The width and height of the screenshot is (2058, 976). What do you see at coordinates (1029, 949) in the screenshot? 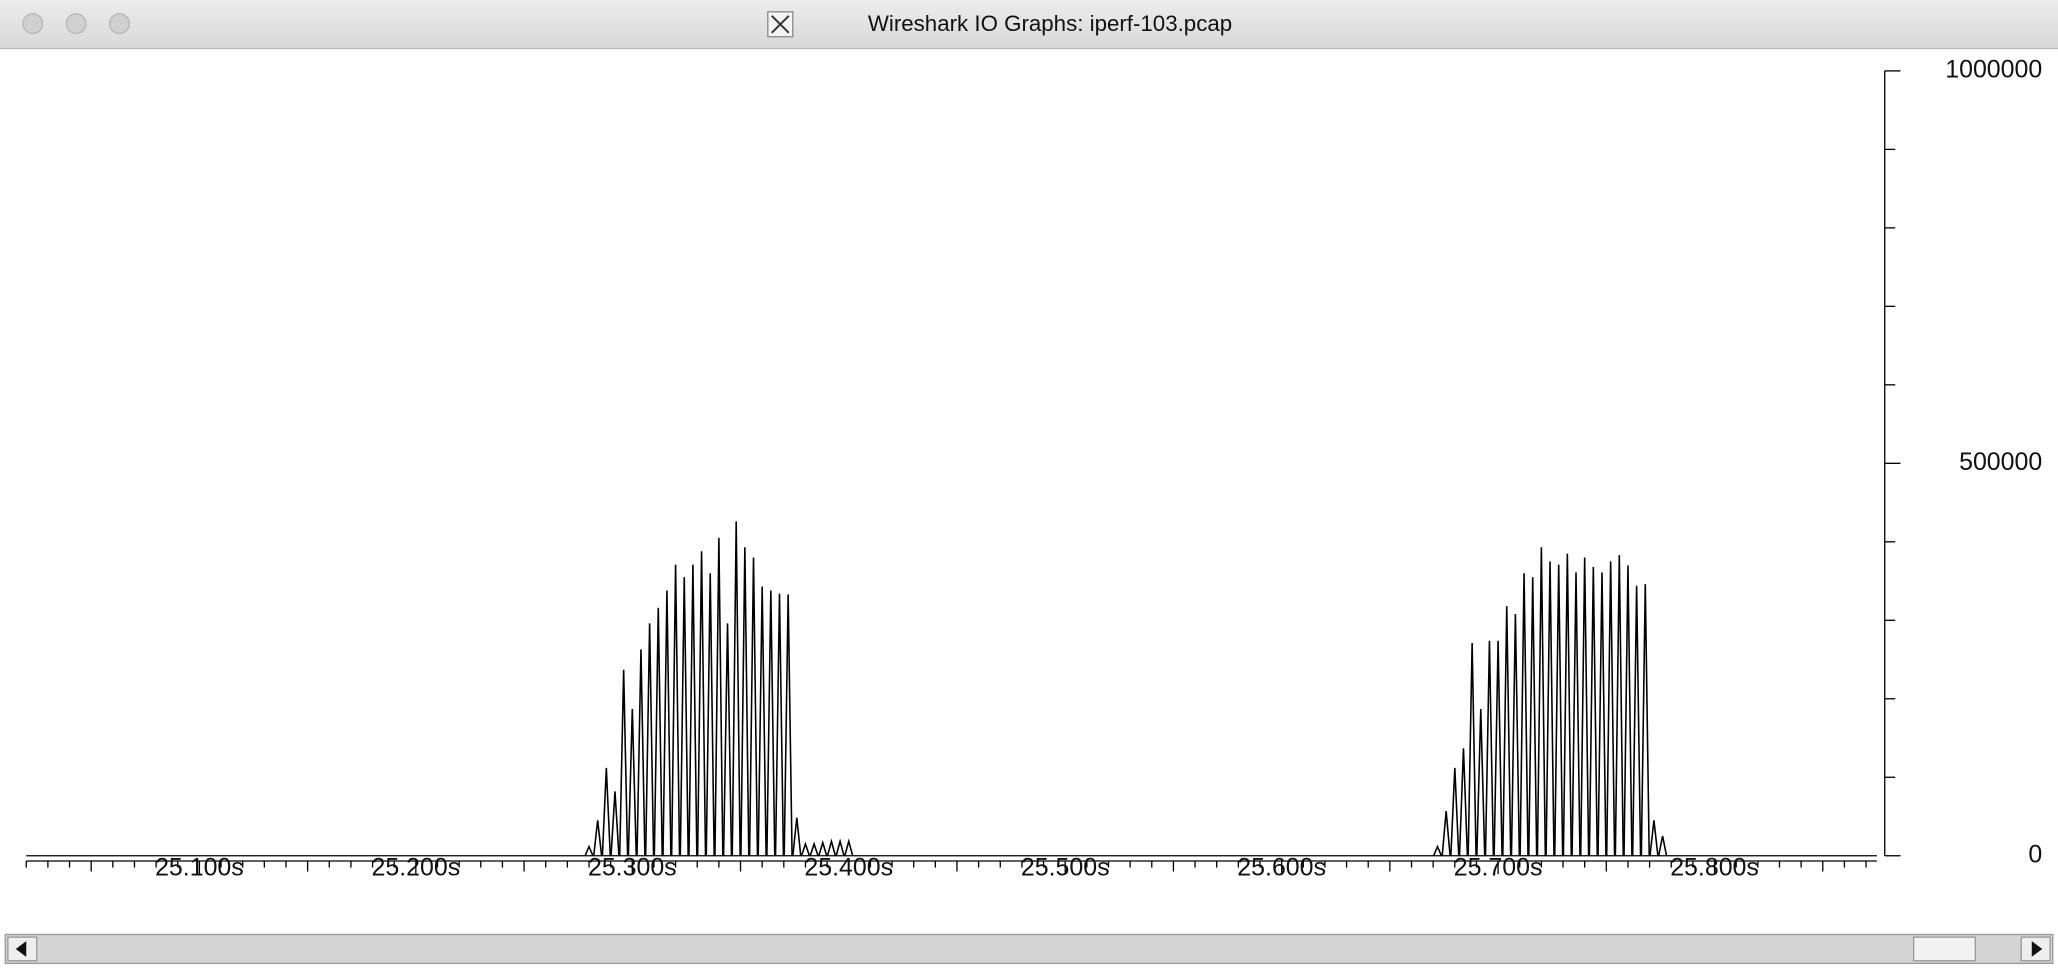
I see `scrollbar` at bounding box center [1029, 949].